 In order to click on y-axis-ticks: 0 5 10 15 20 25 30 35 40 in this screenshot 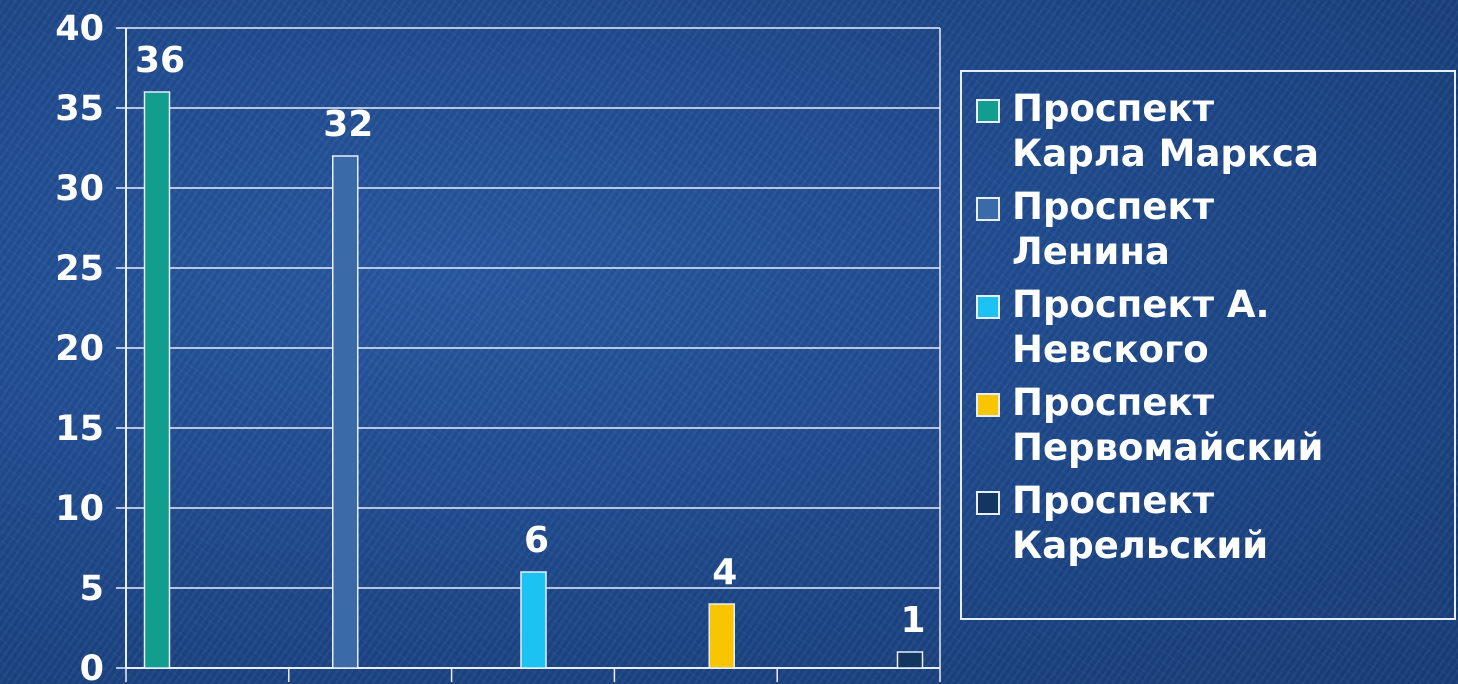, I will do `click(79, 346)`.